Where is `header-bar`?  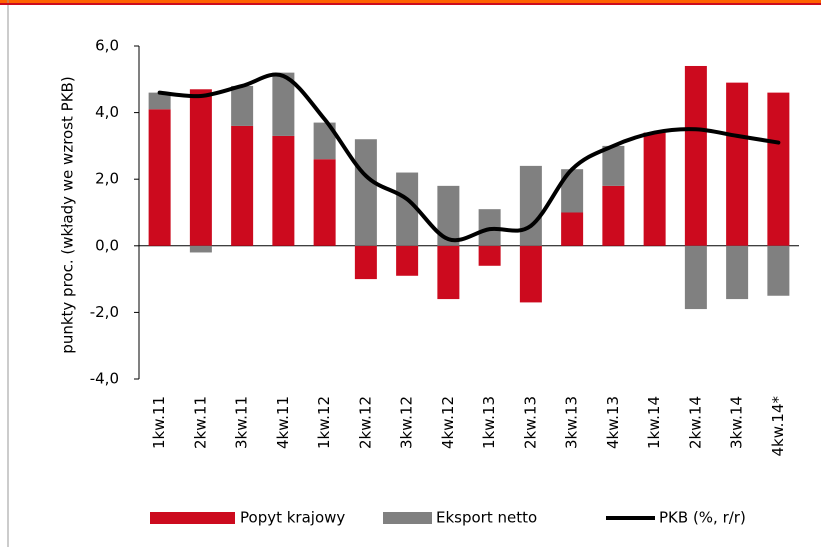
header-bar is located at coordinates (410, 2).